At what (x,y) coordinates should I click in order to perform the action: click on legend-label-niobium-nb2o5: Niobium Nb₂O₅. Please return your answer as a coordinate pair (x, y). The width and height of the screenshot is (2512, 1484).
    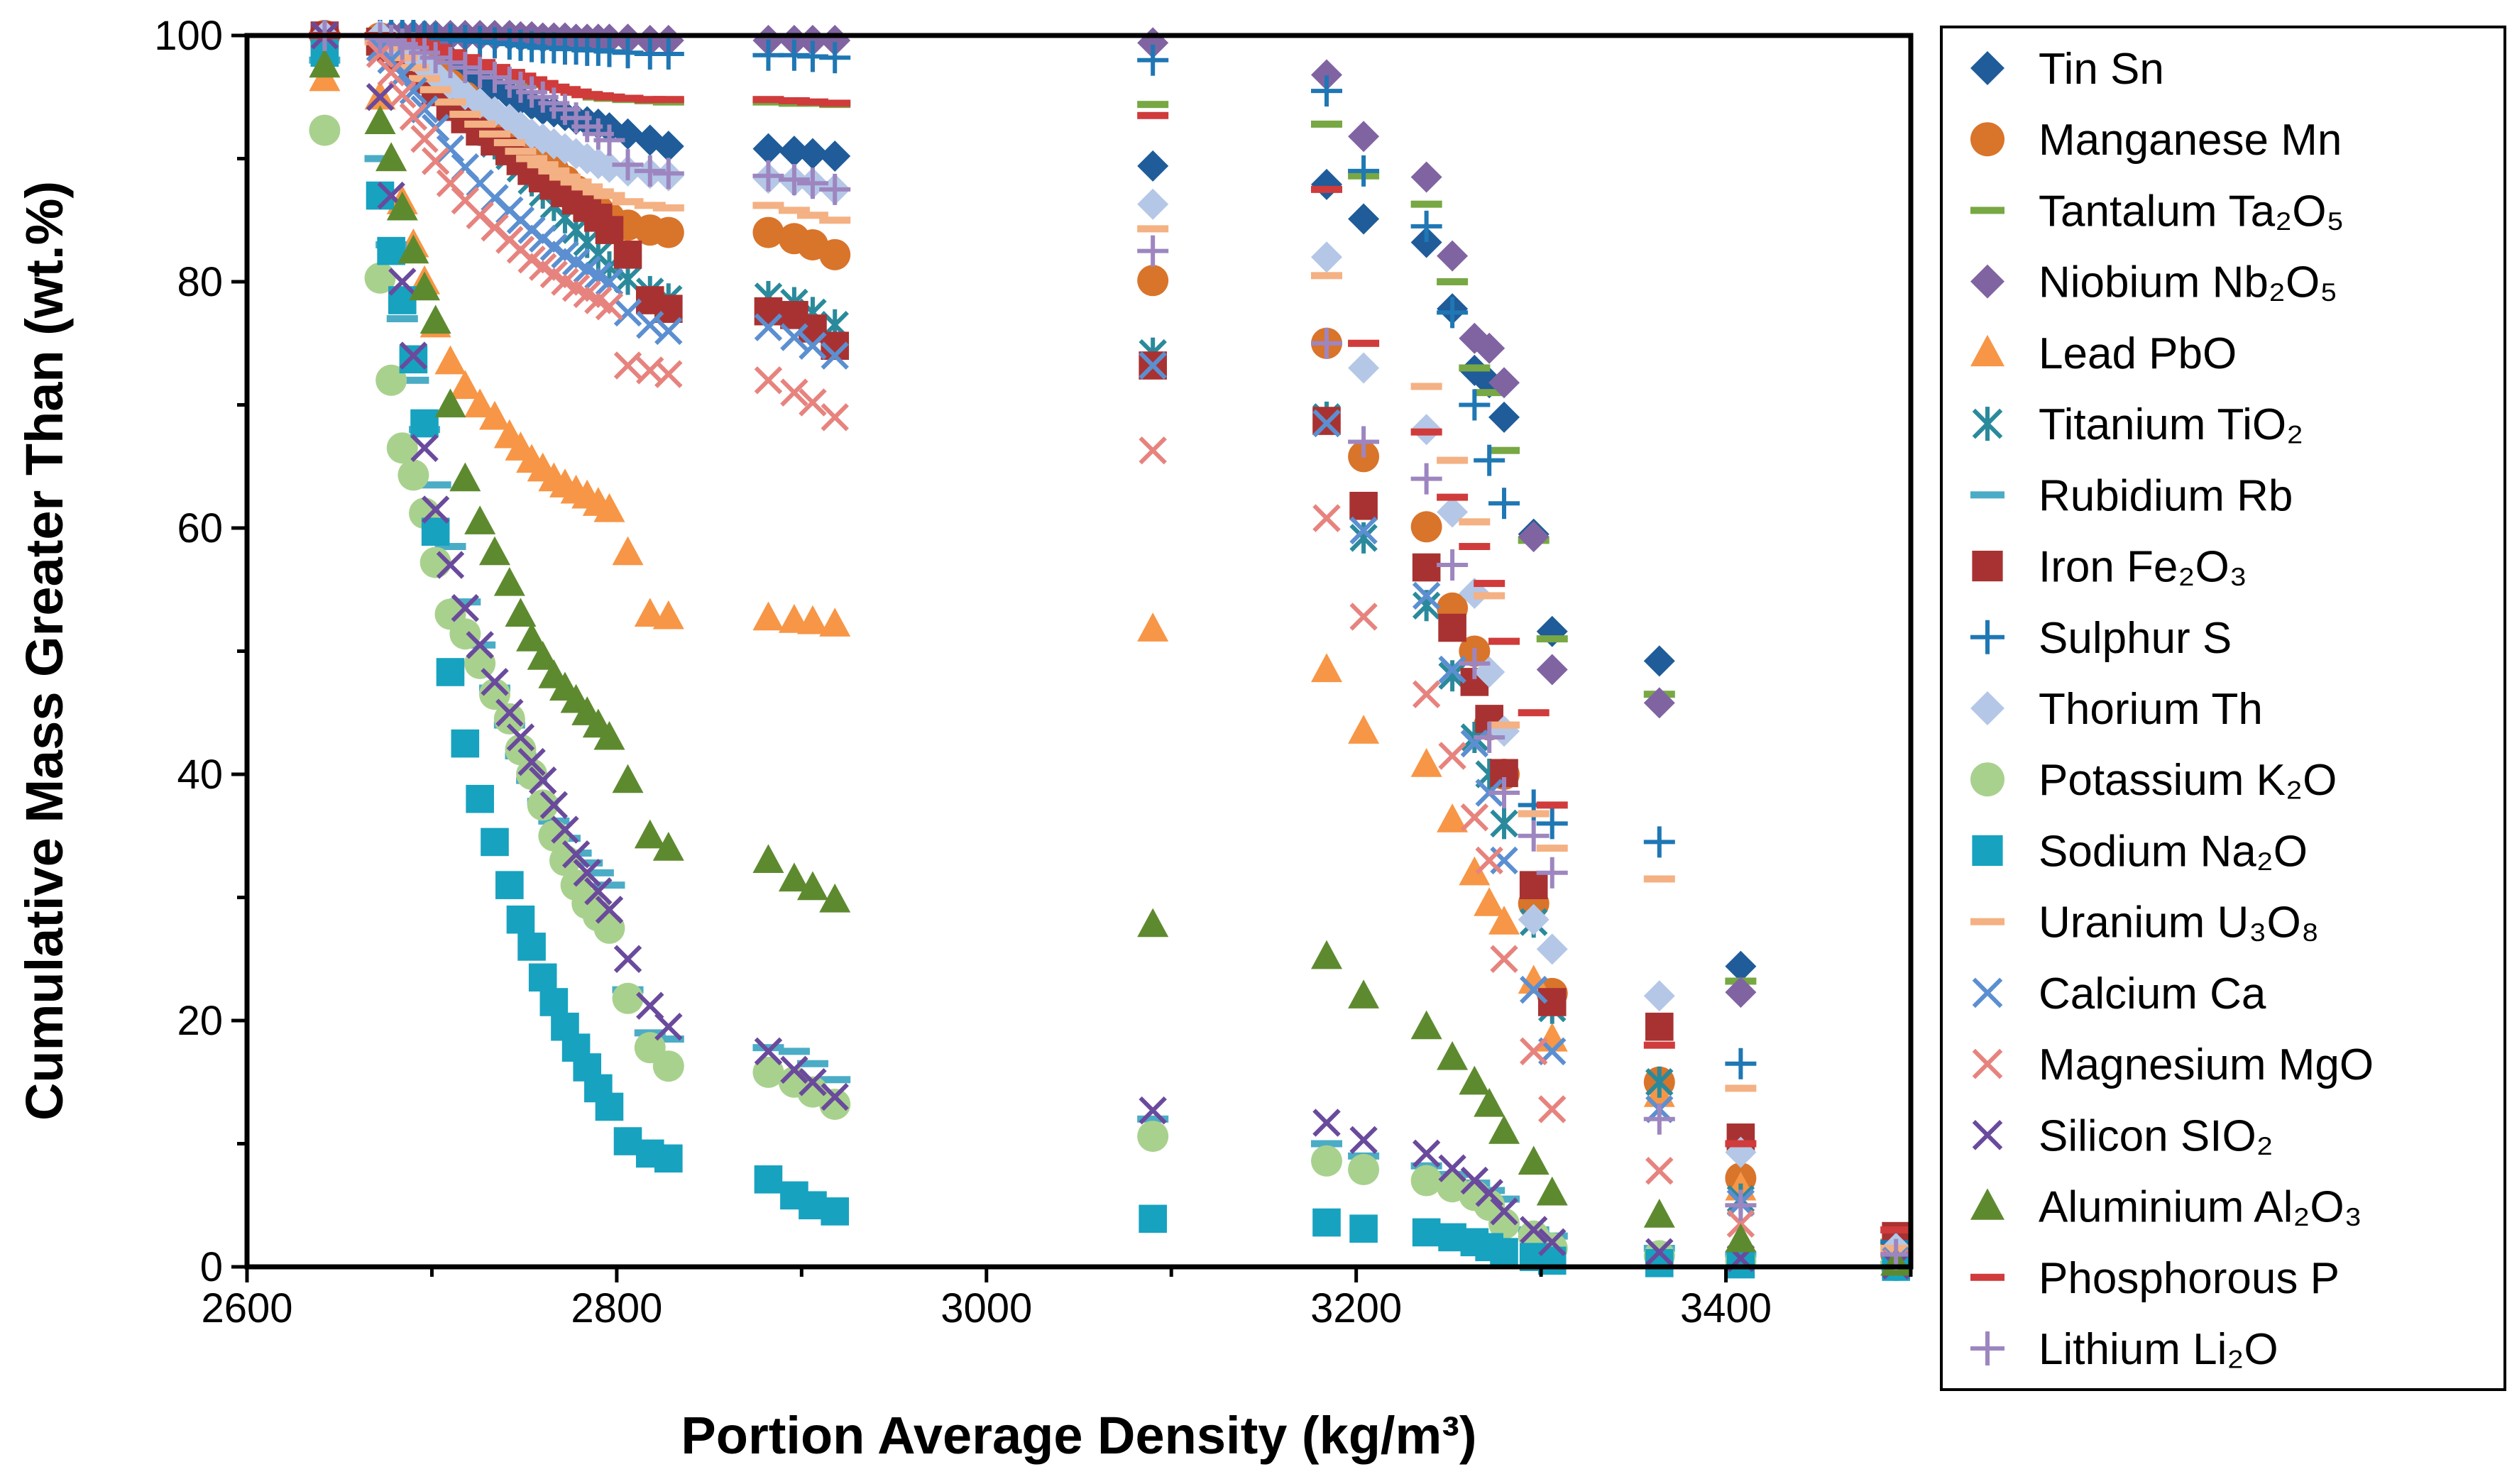
    Looking at the image, I should click on (2188, 282).